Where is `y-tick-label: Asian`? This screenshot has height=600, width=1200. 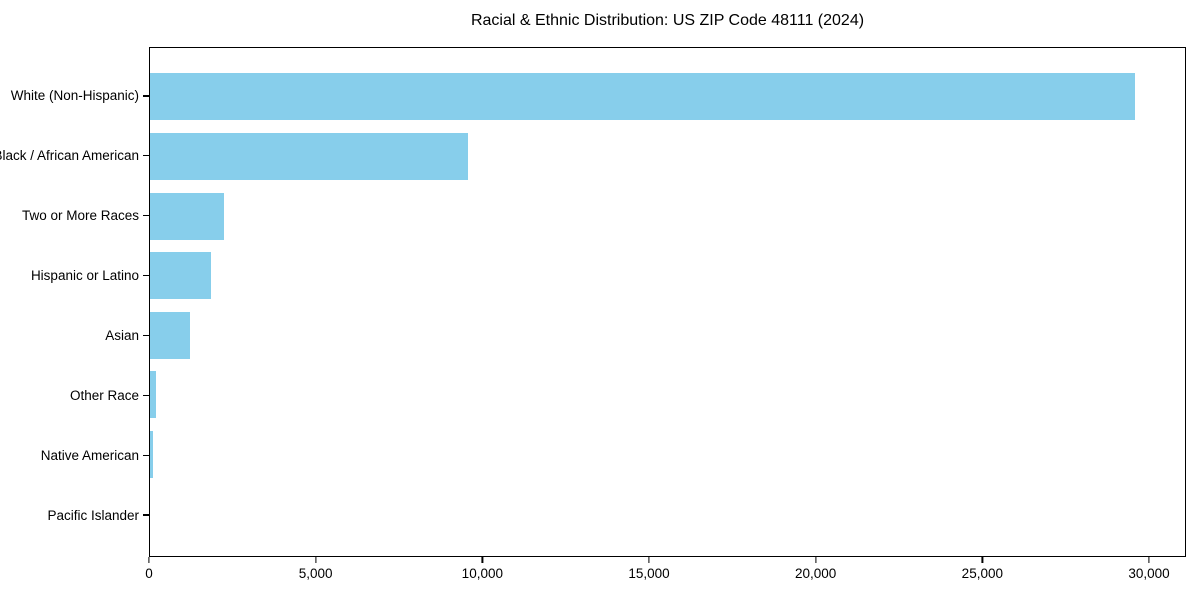
y-tick-label: Asian is located at coordinates (122, 335).